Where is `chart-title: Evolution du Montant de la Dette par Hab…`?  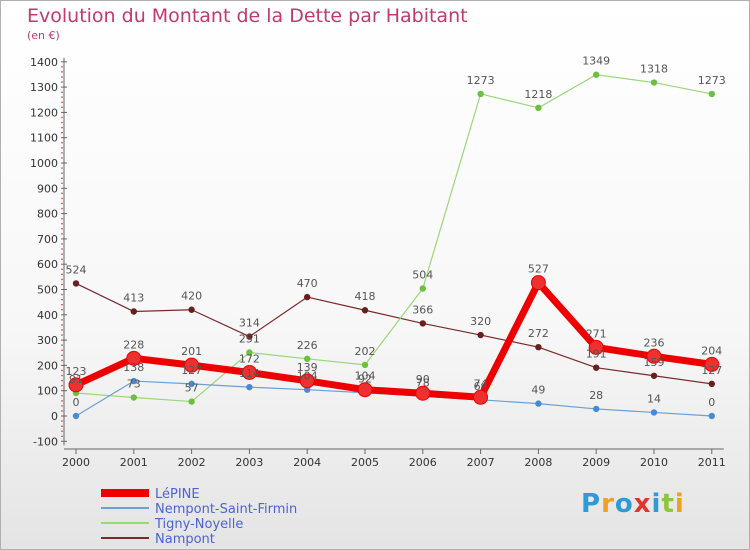
chart-title: Evolution du Montant de la Dette par Hab… is located at coordinates (247, 16).